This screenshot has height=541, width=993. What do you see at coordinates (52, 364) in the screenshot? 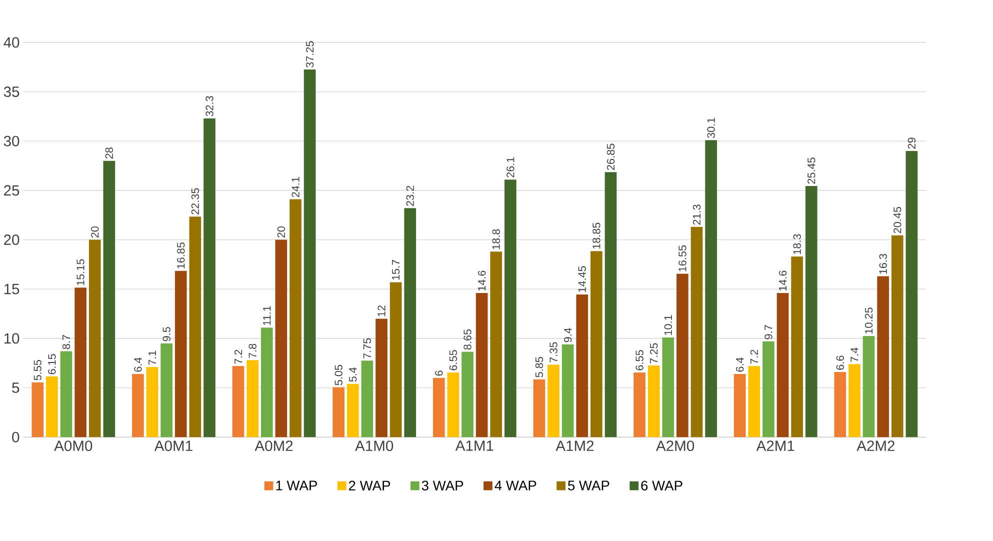
I see `data-label: 6.15` at bounding box center [52, 364].